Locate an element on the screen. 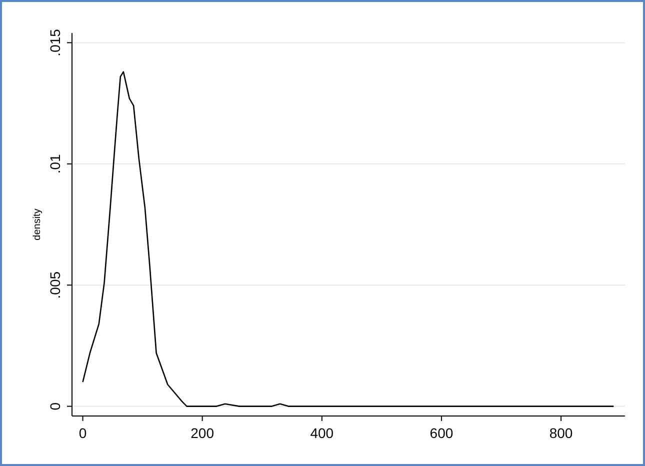  y-tick-label: .005 is located at coordinates (55, 285).